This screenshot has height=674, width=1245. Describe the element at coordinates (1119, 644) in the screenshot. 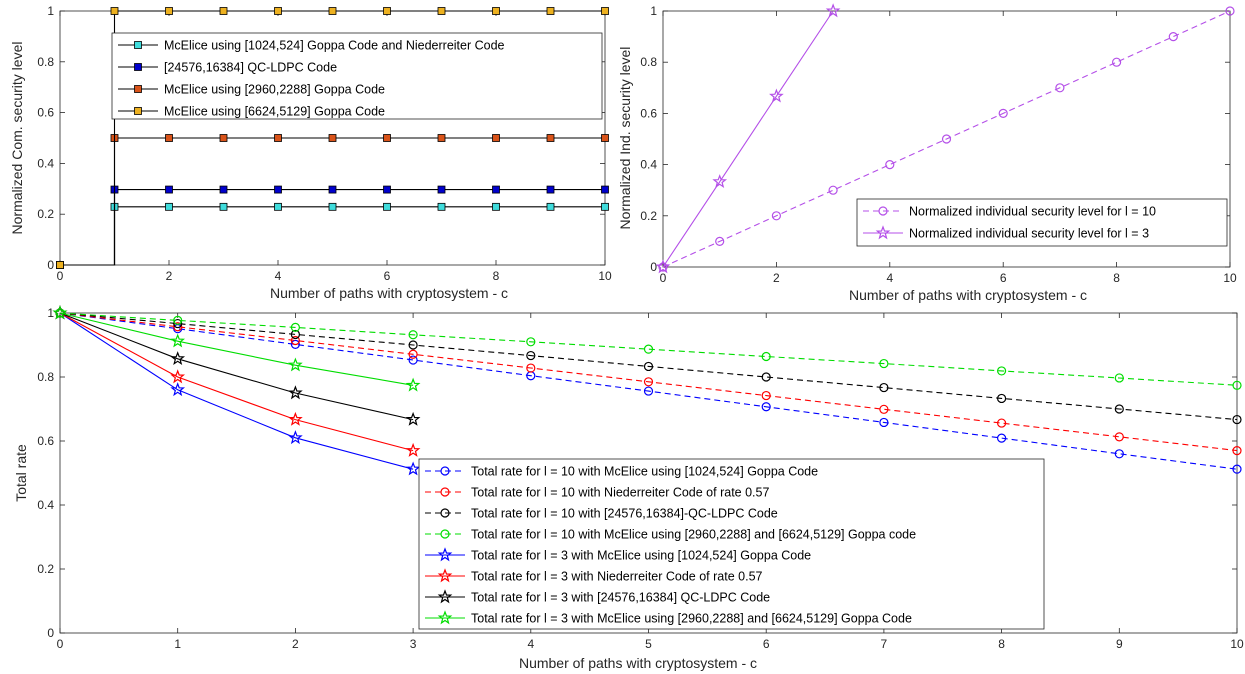

I see `x-tick-label: 9` at that location.